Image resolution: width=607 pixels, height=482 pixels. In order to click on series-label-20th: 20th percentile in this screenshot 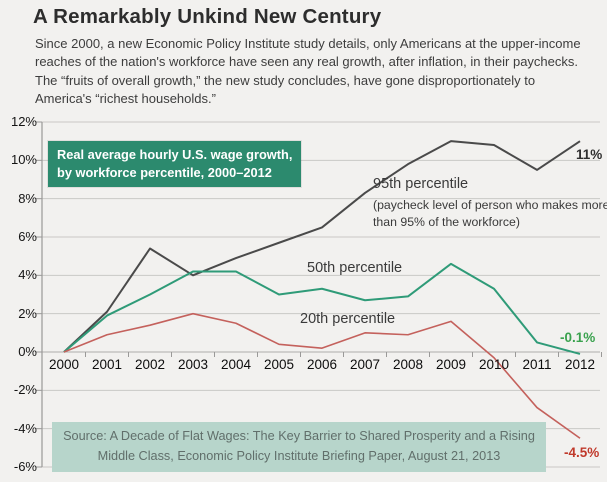, I will do `click(348, 319)`.